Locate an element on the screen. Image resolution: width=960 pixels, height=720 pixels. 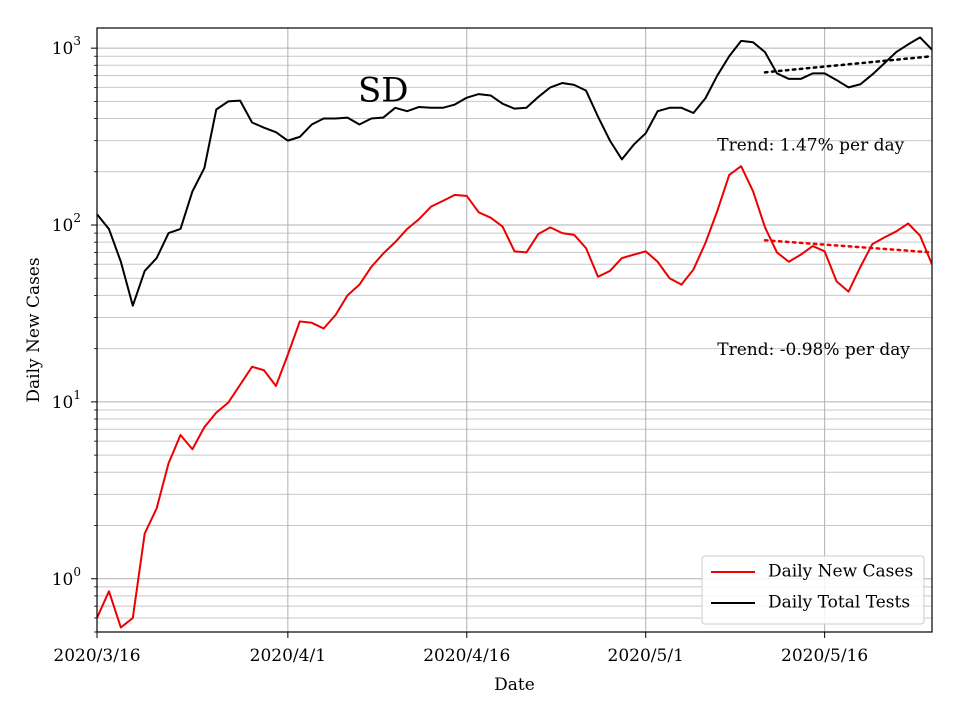
legend: Daily New Cases Daily Total Tests is located at coordinates (813, 590).